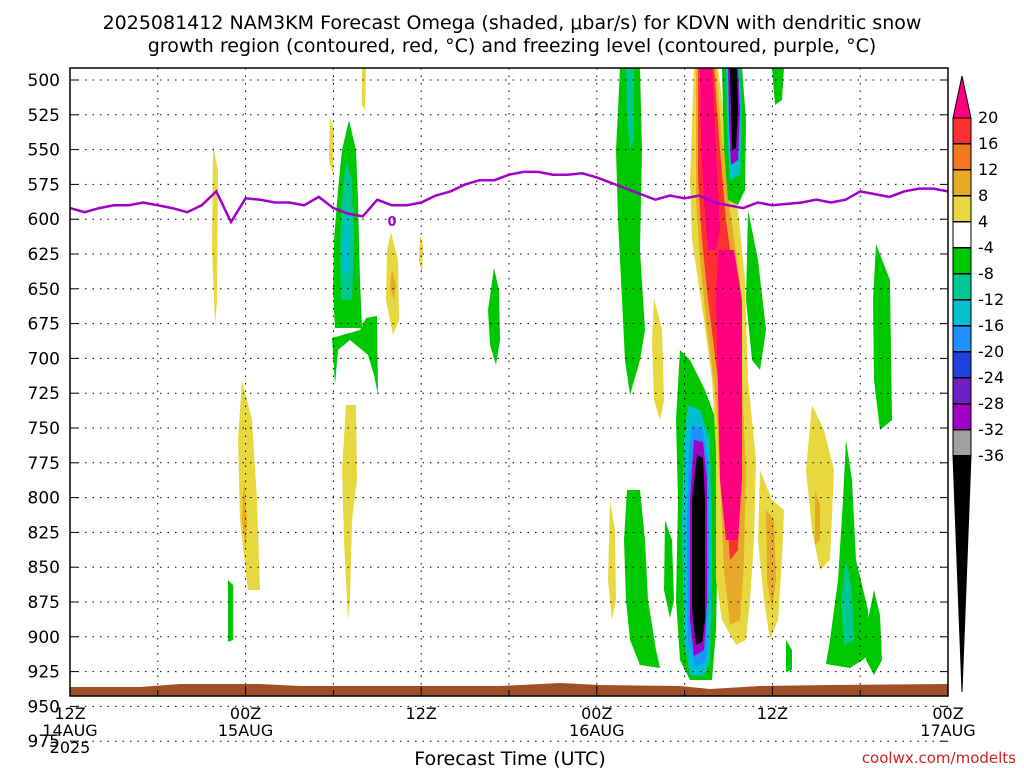 This screenshot has width=1024, height=768. Describe the element at coordinates (44, 568) in the screenshot. I see `y-tick-label: 850` at that location.